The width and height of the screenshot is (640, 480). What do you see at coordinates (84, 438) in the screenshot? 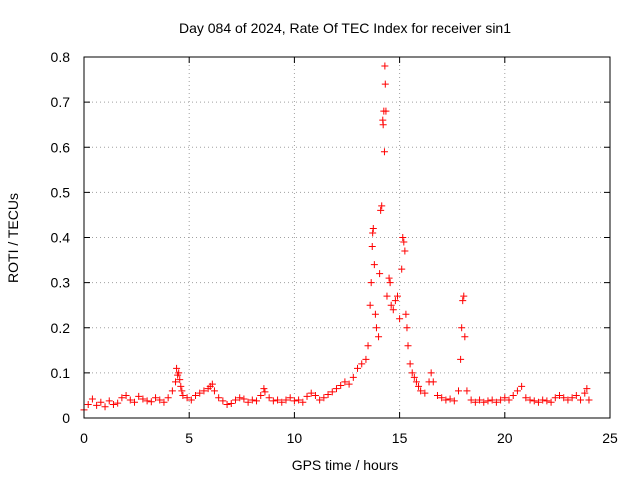
I see `x-tick-label: 0` at bounding box center [84, 438].